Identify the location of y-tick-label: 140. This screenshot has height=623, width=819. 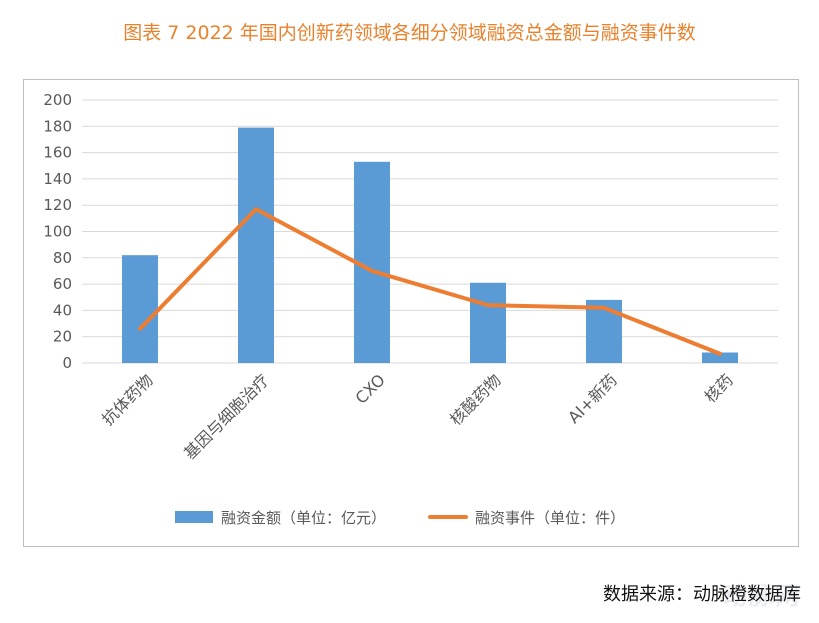
(57, 179).